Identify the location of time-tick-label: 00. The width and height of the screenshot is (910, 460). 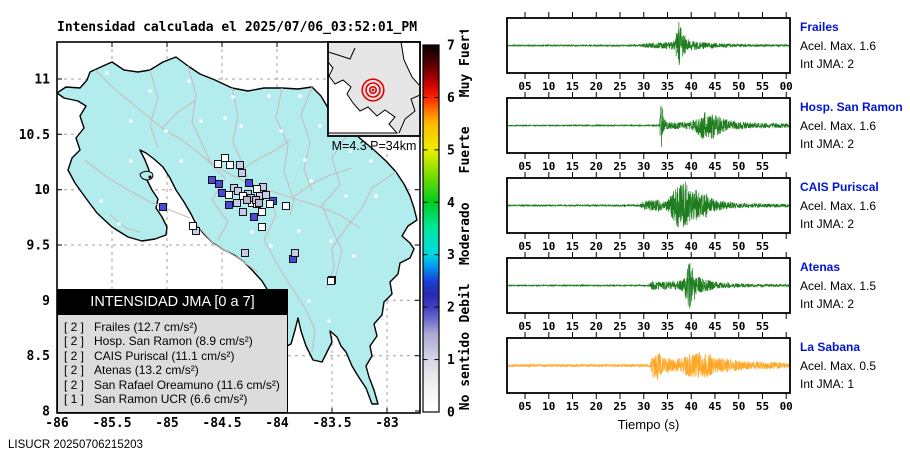
(786, 406).